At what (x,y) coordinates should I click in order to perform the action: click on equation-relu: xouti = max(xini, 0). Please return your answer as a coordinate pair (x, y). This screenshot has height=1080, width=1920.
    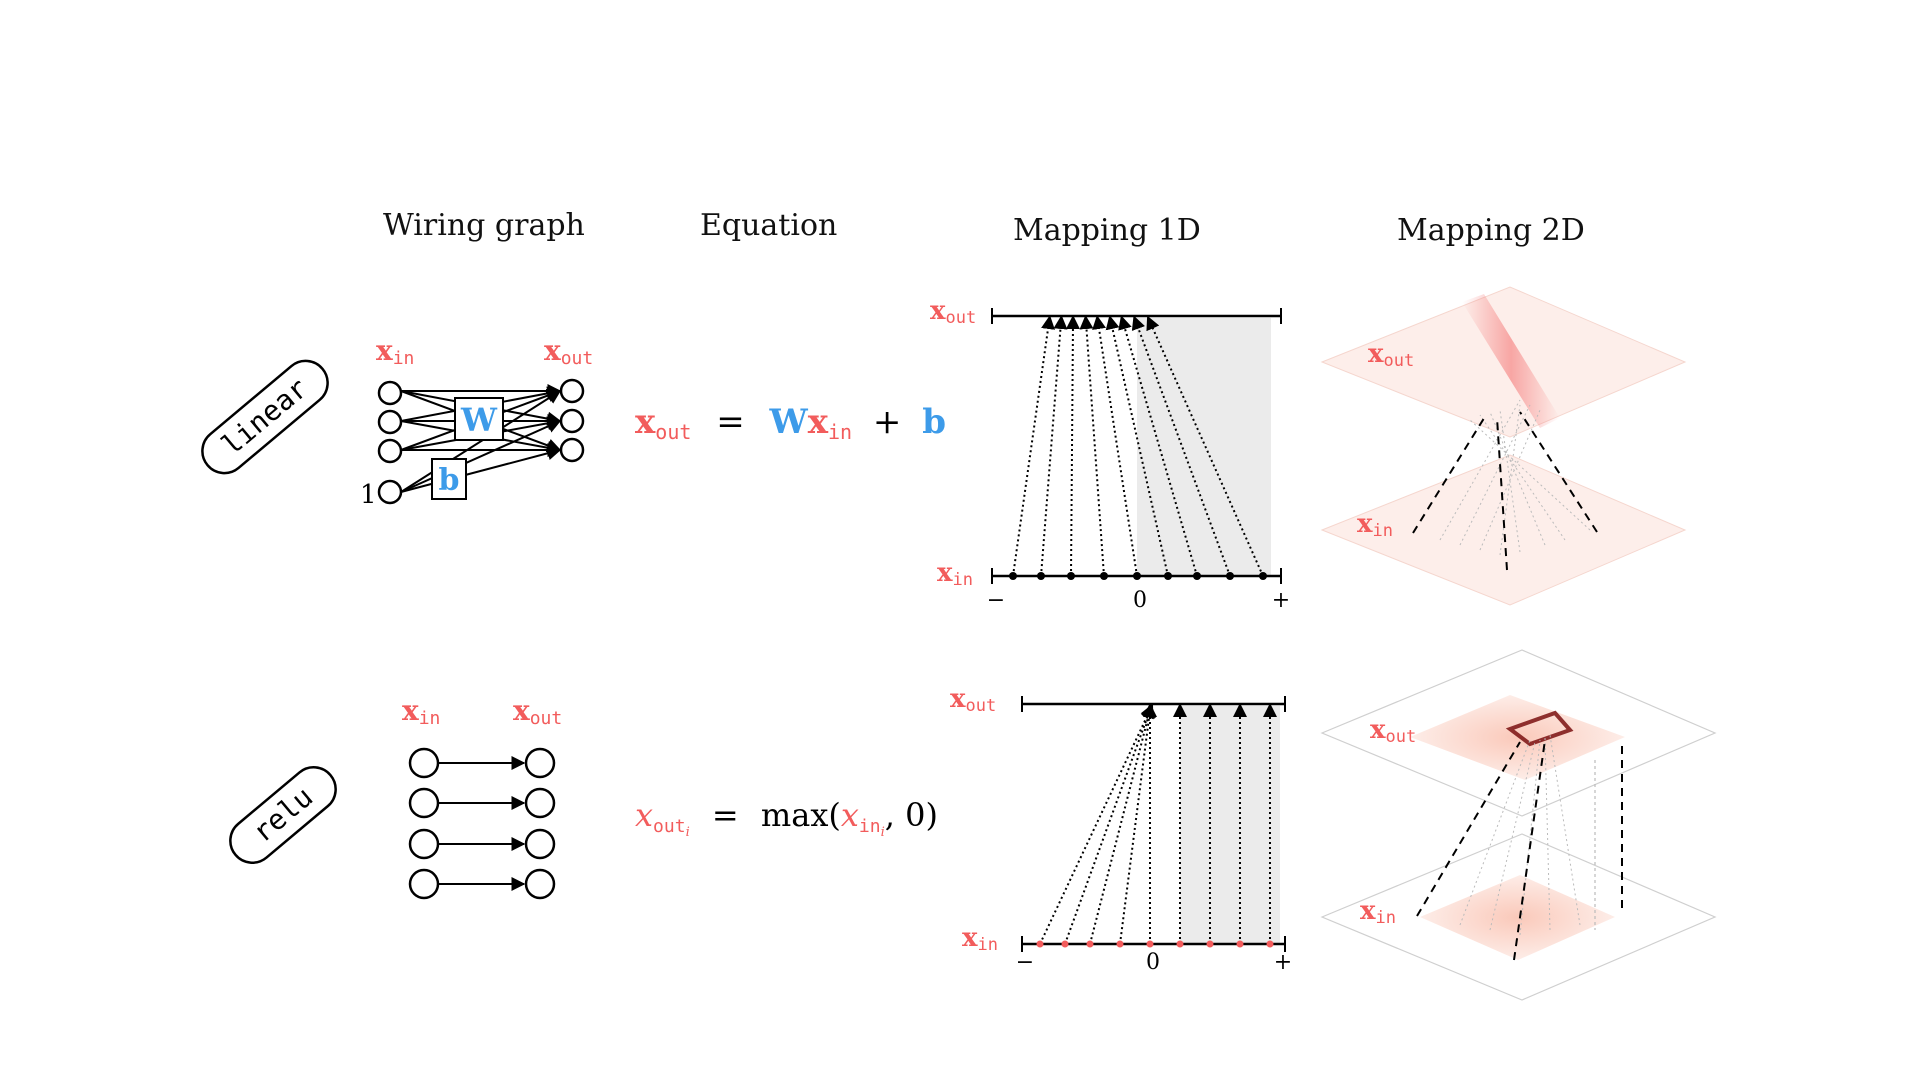
    Looking at the image, I should click on (786, 820).